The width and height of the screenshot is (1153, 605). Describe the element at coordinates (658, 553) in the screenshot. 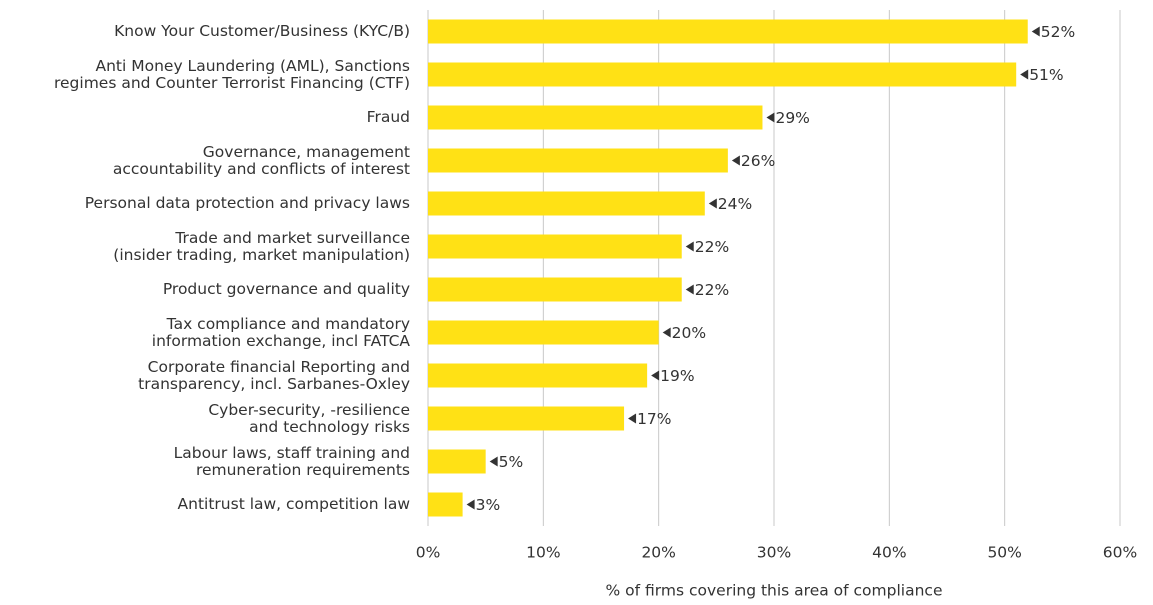

I see `x-tick-label: 20%` at that location.